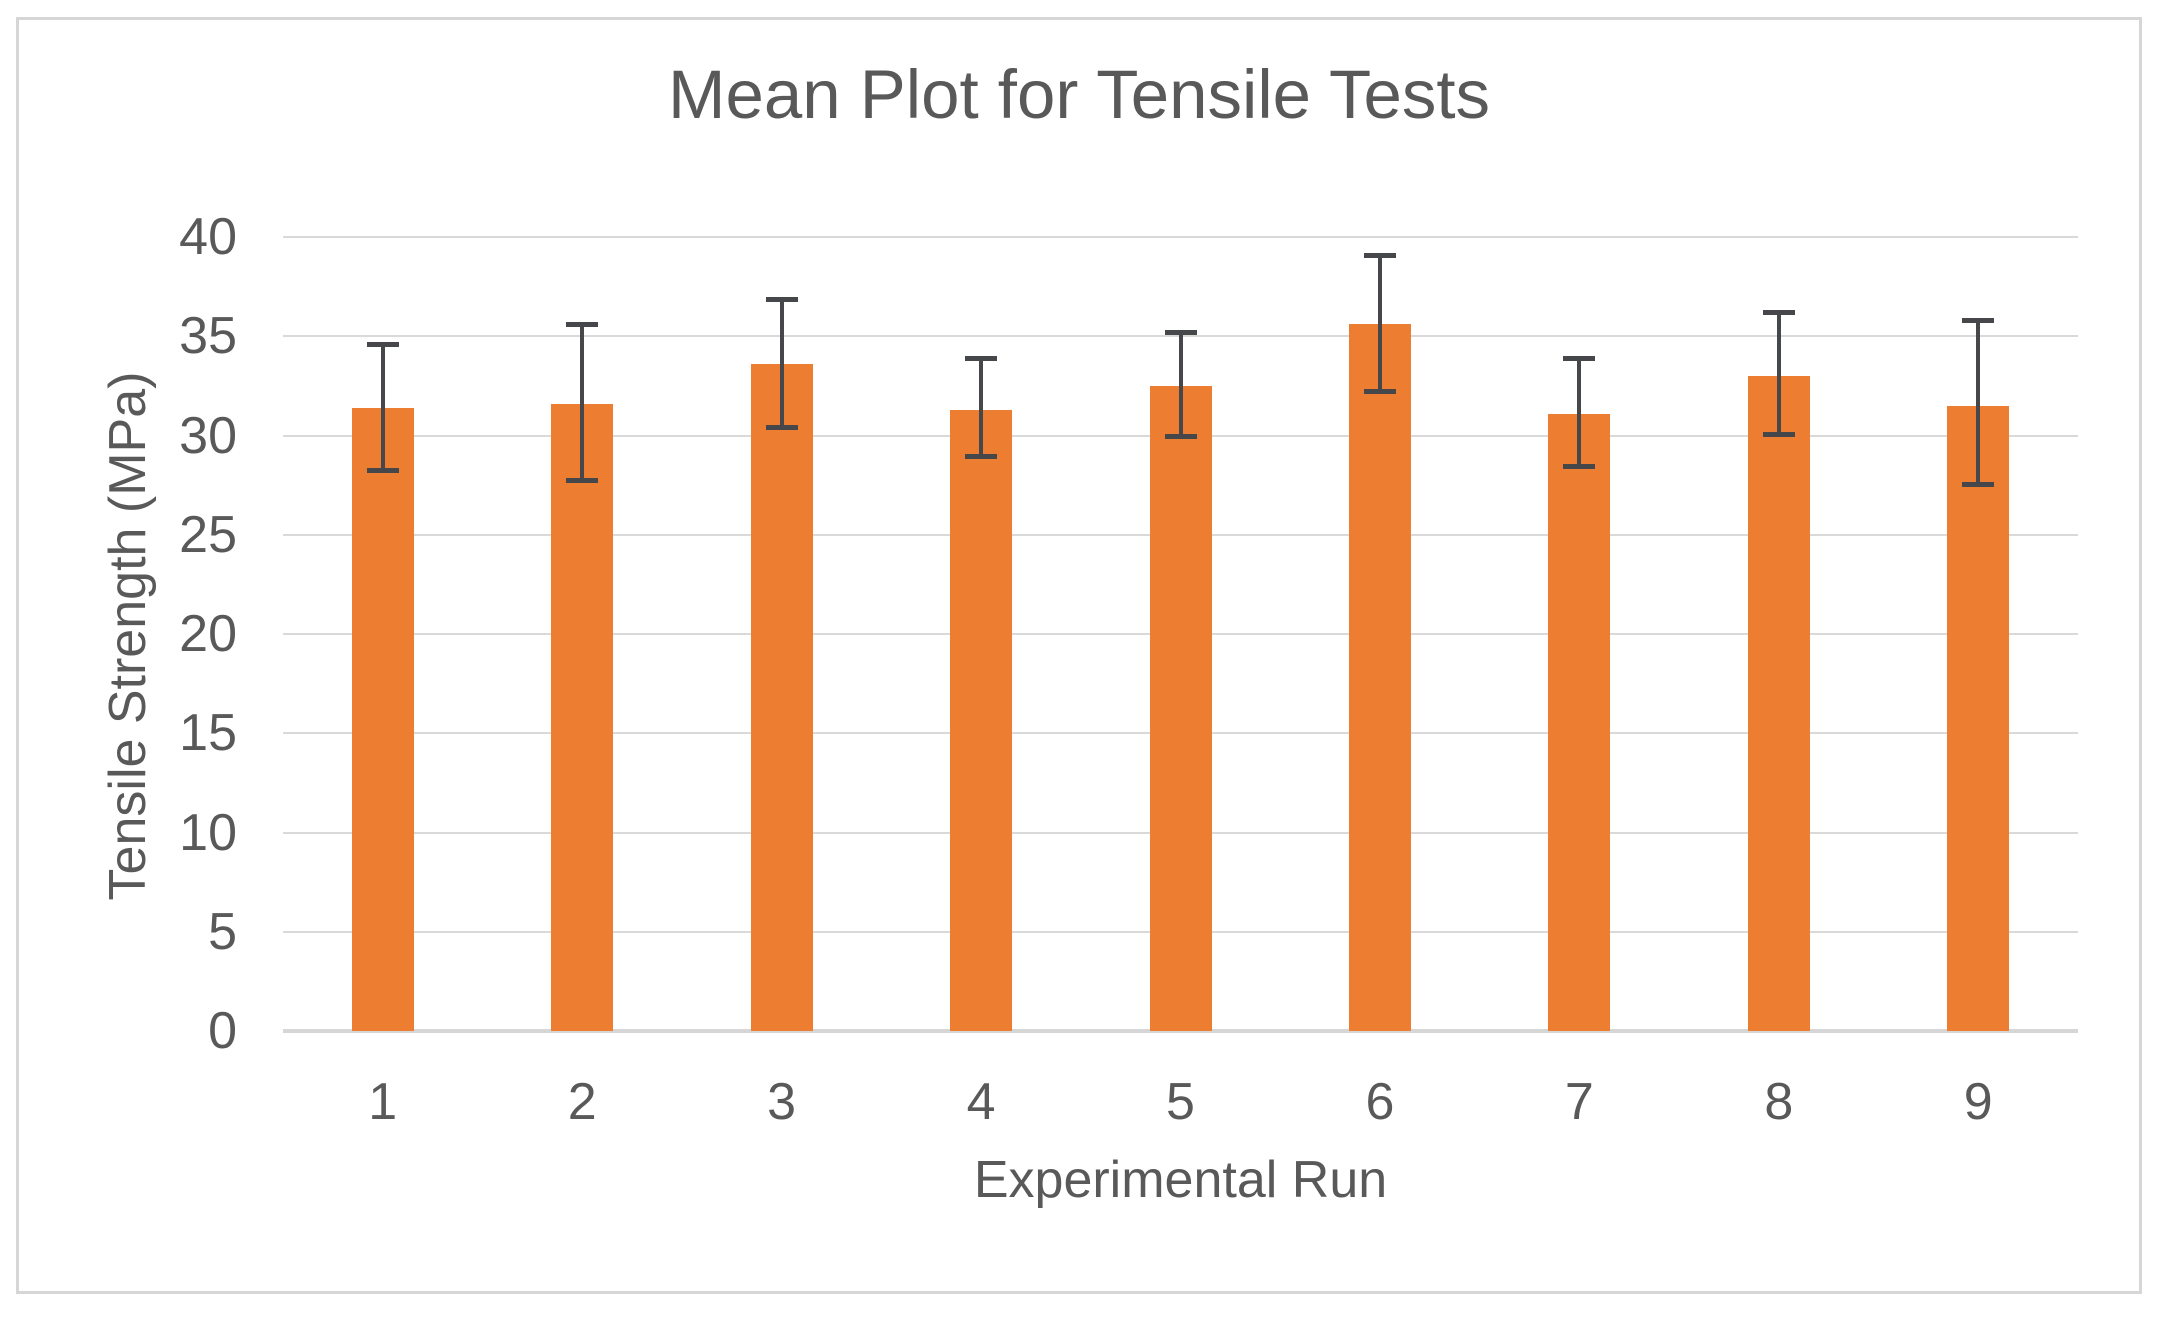 The width and height of the screenshot is (2159, 1323). Describe the element at coordinates (1978, 1102) in the screenshot. I see `x-tick-label: 9` at that location.